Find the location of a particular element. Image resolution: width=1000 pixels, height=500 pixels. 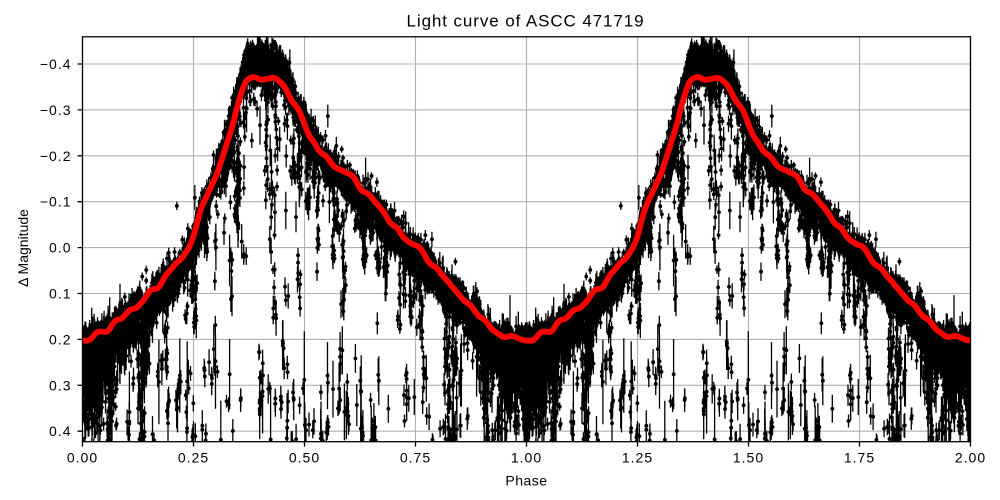

svg-text: −0.3 is located at coordinates (56, 110).